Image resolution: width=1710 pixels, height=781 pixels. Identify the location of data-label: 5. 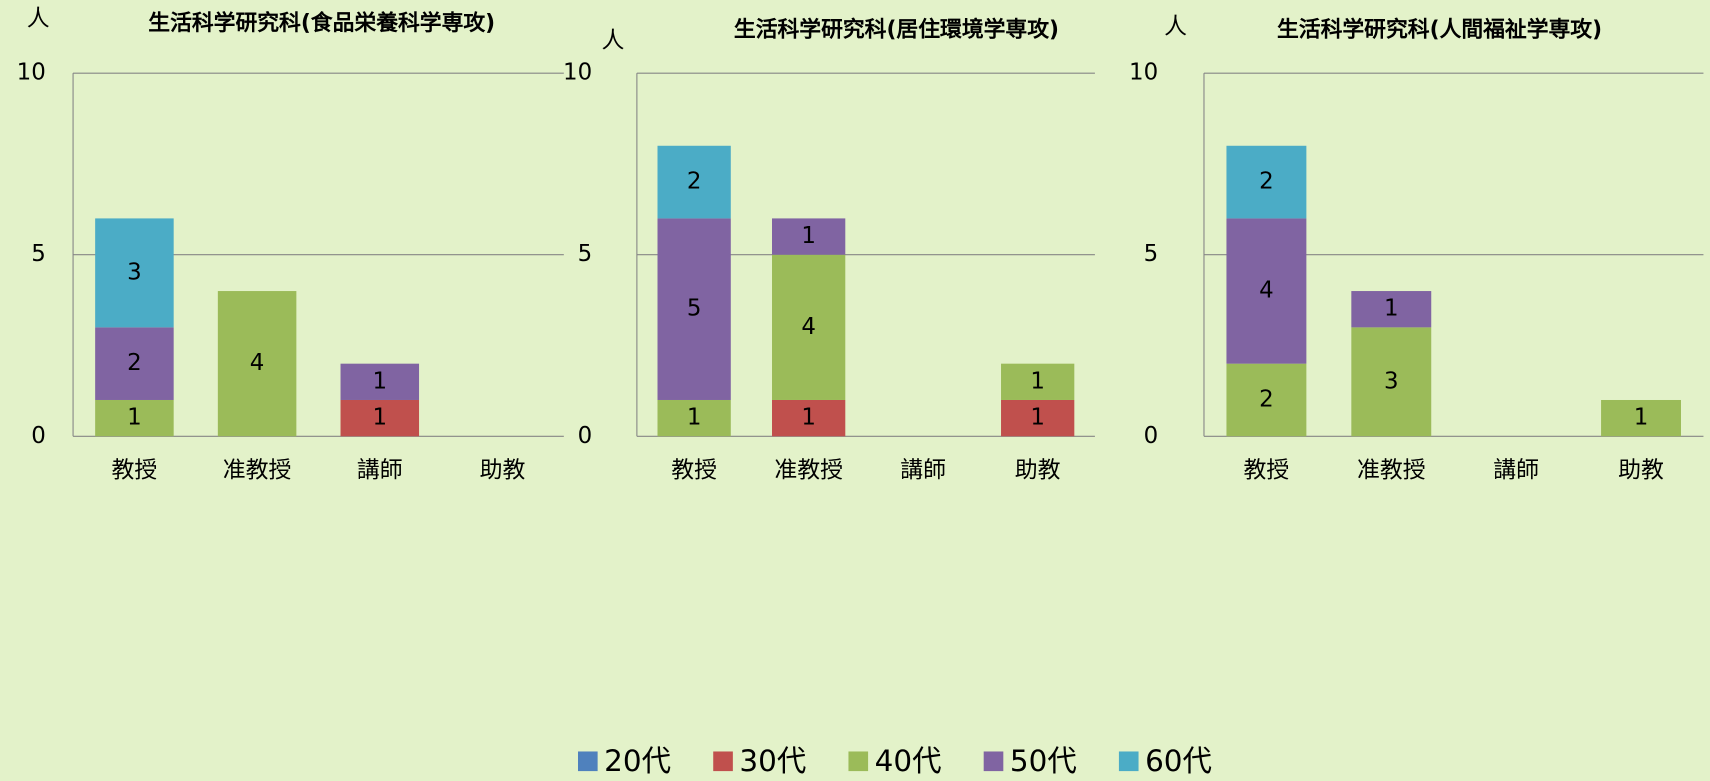
(694, 309).